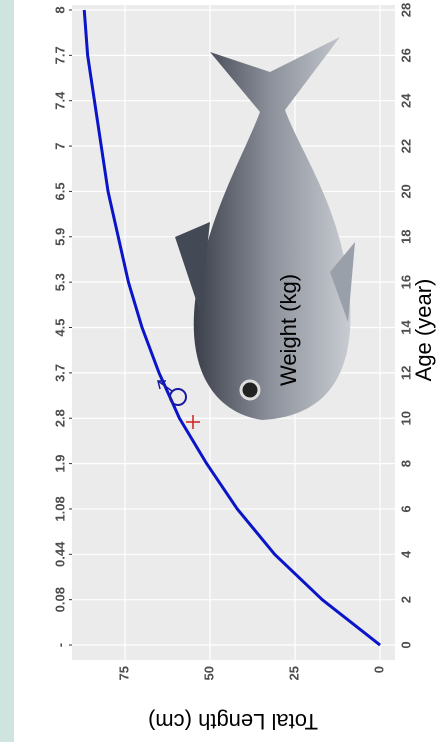 This screenshot has height=742, width=442. What do you see at coordinates (250, 390) in the screenshot?
I see `fish-eye` at bounding box center [250, 390].